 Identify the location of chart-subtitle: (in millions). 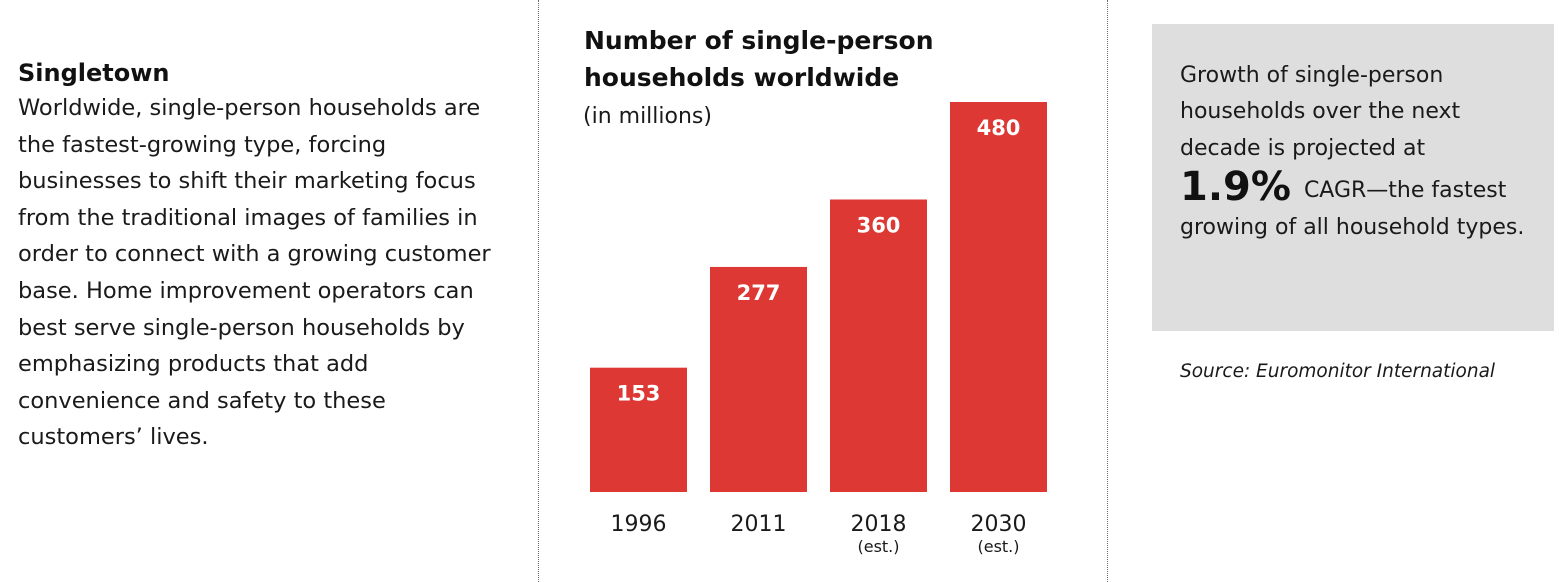
(647, 116).